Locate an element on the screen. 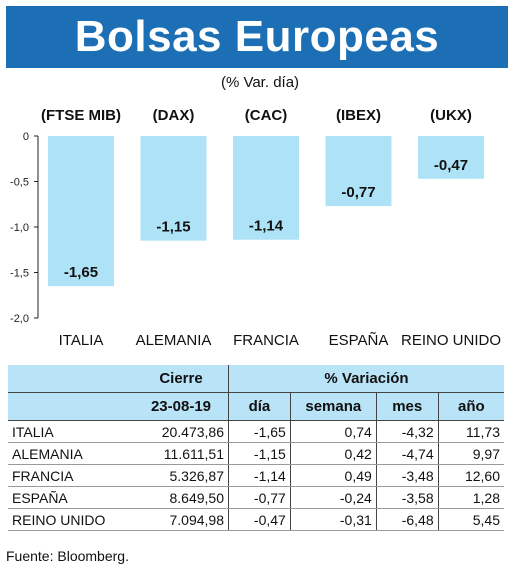  bar-alemania is located at coordinates (173, 188).